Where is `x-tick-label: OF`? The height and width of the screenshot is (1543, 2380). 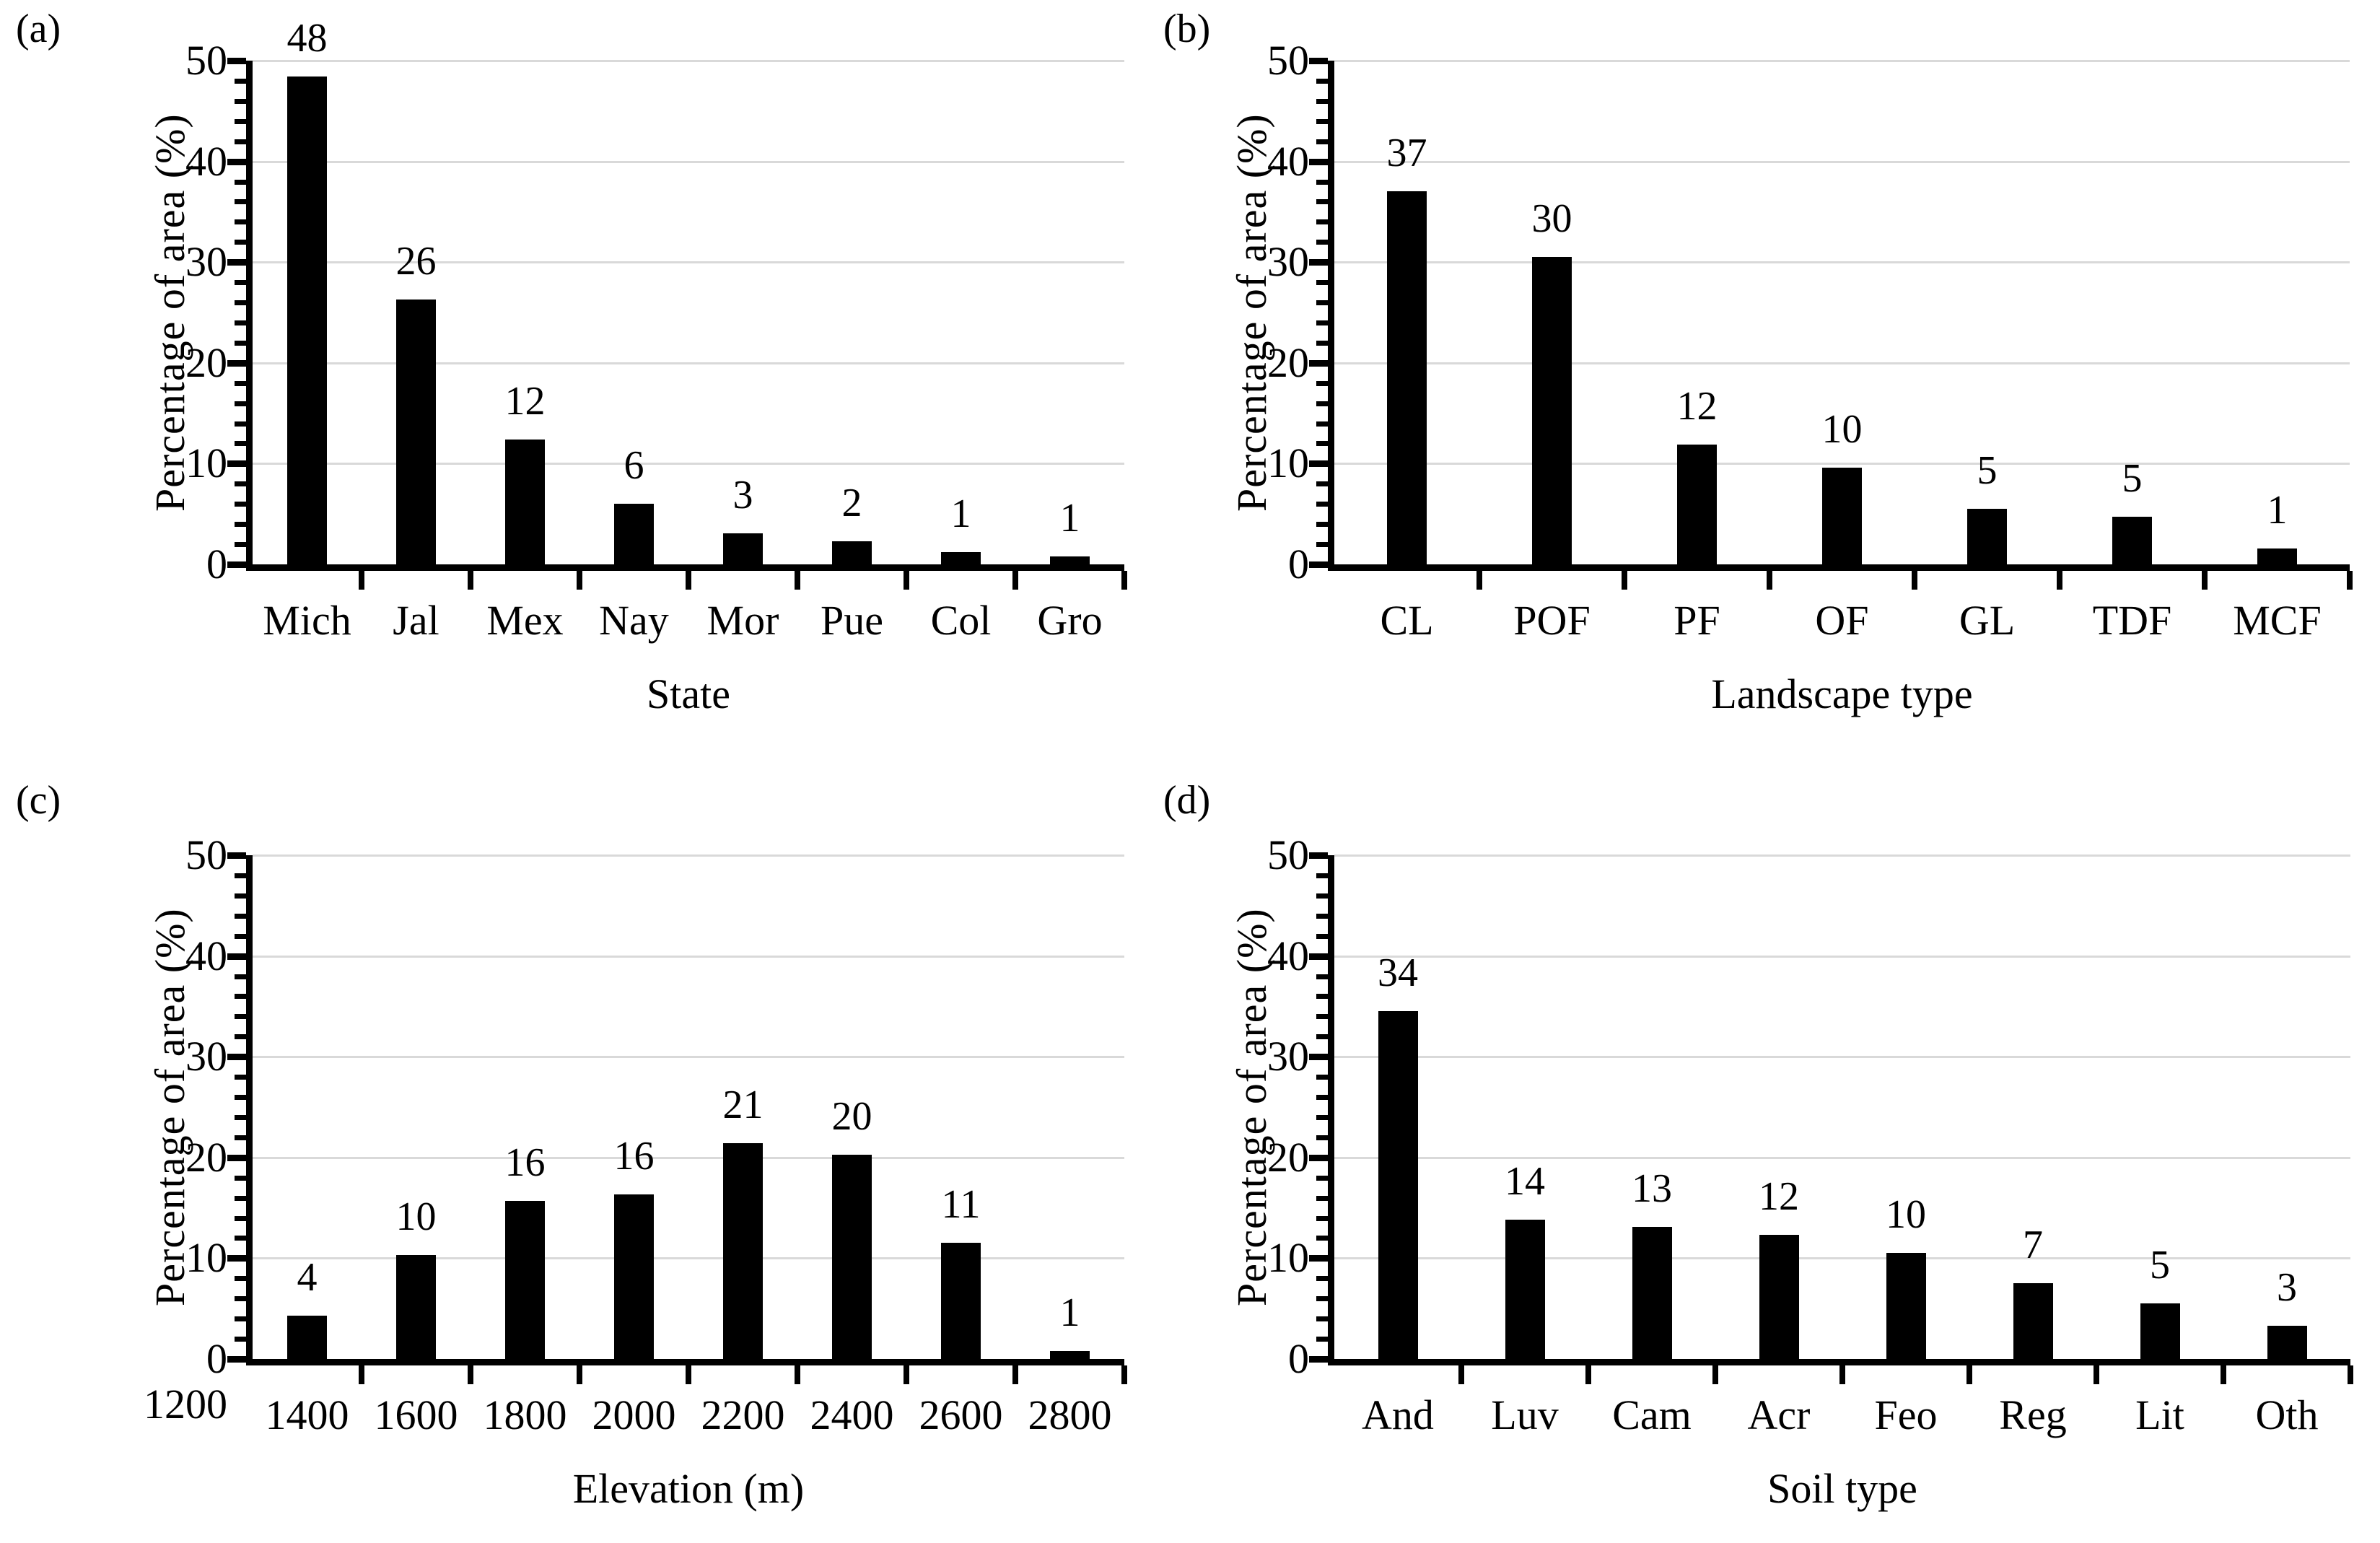 x-tick-label: OF is located at coordinates (1842, 620).